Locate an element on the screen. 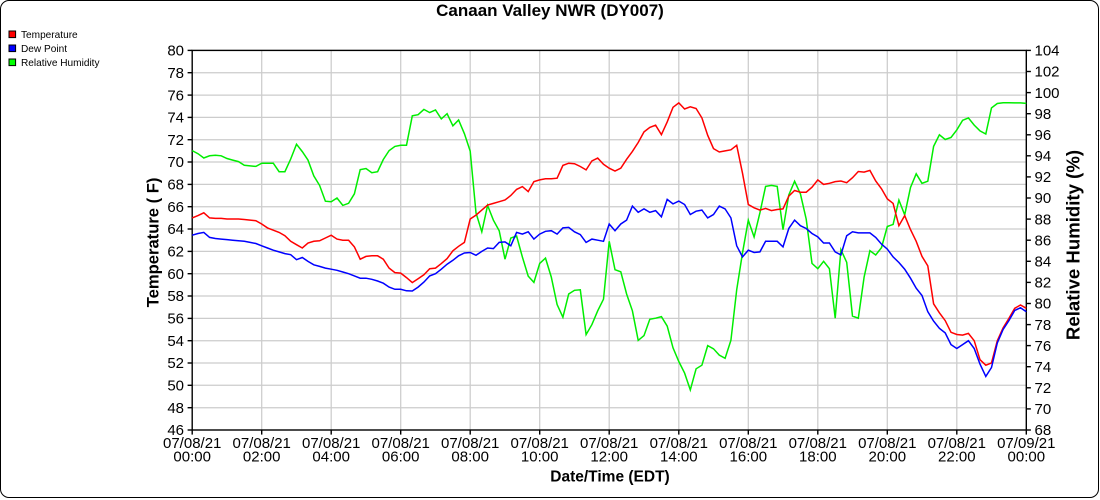 Image resolution: width=1100 pixels, height=500 pixels. svg-text: 22:00 is located at coordinates (957, 457).